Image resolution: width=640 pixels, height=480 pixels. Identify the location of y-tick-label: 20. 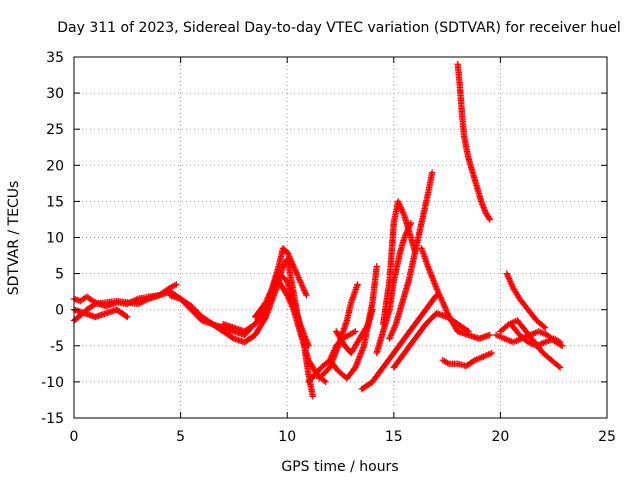
(55, 166).